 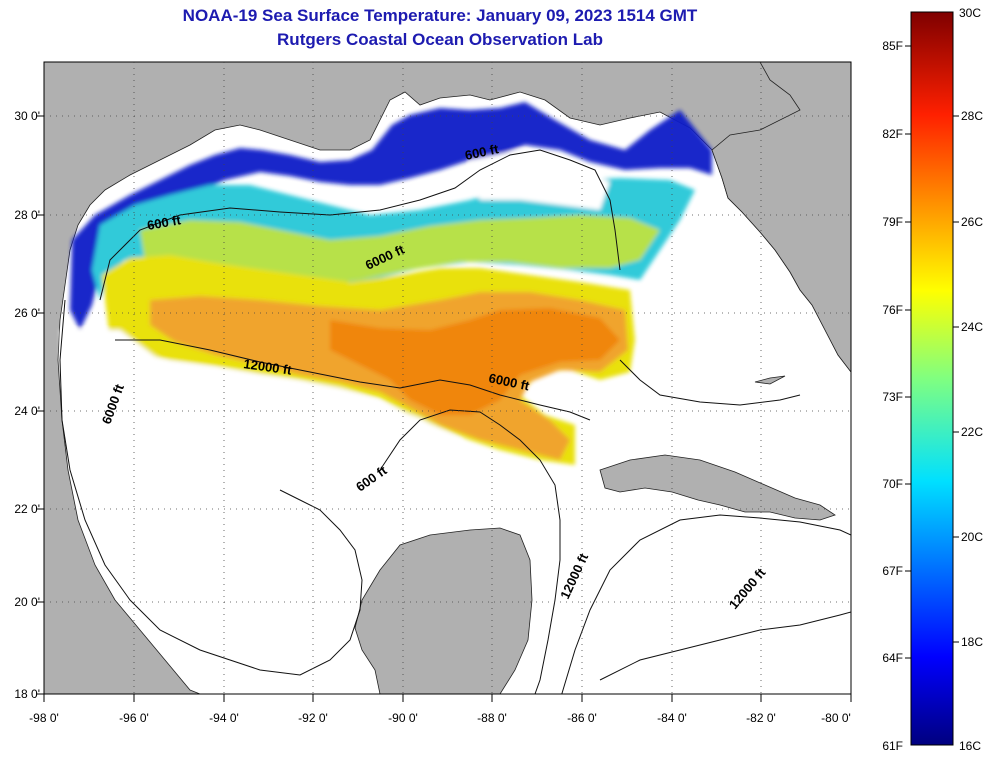 I want to click on lat-label: 22 0', so click(x=27, y=509).